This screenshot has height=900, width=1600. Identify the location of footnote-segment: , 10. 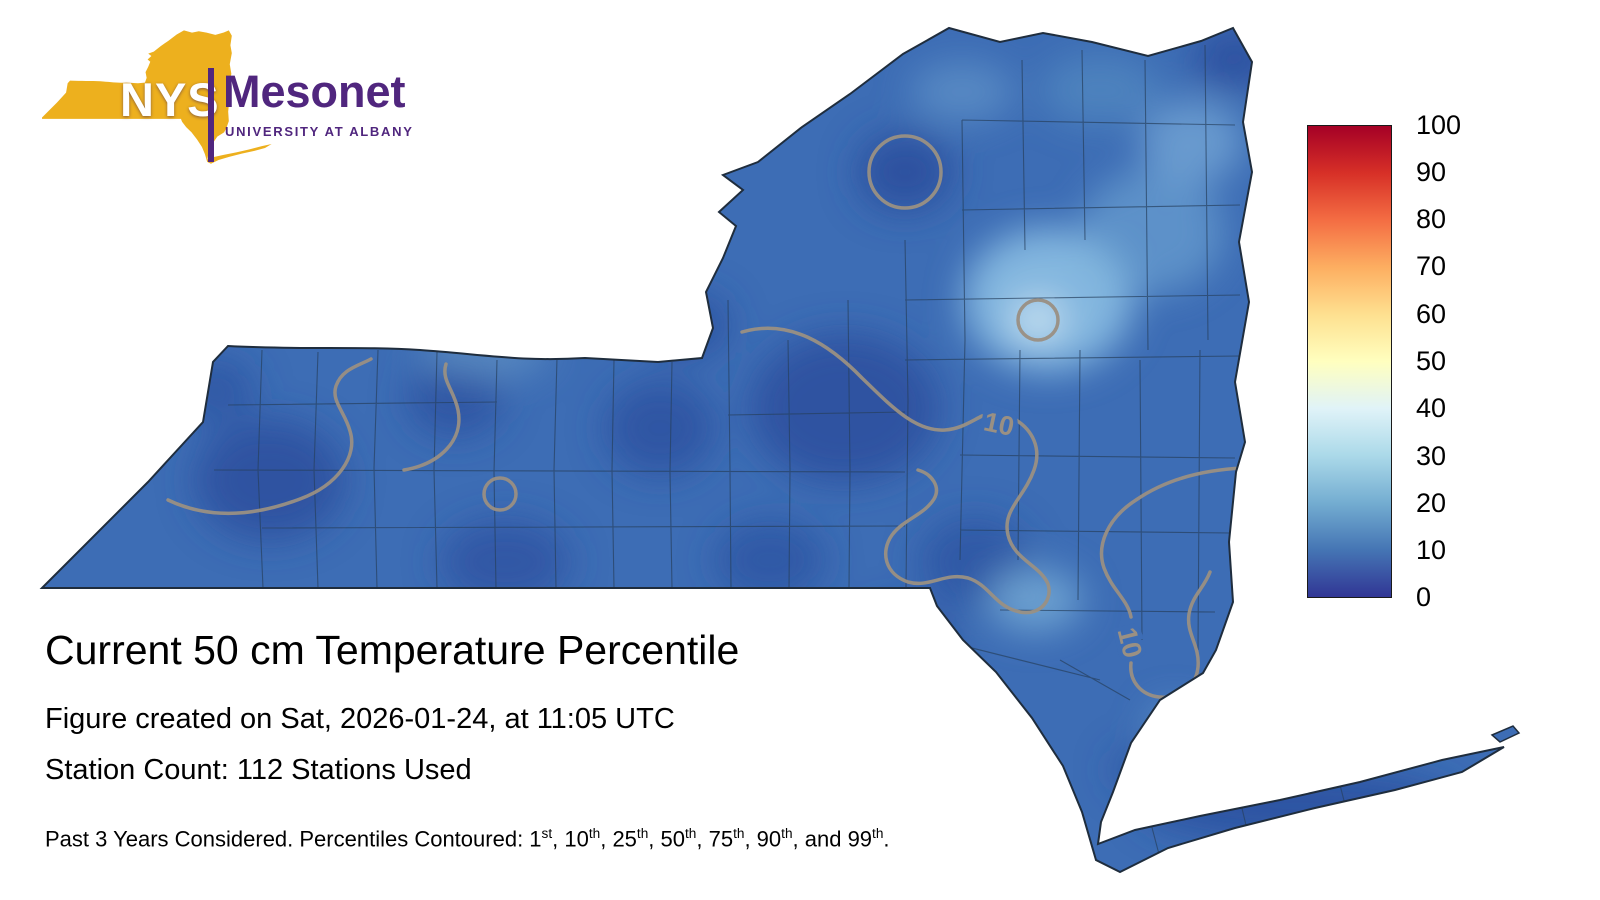
(570, 839).